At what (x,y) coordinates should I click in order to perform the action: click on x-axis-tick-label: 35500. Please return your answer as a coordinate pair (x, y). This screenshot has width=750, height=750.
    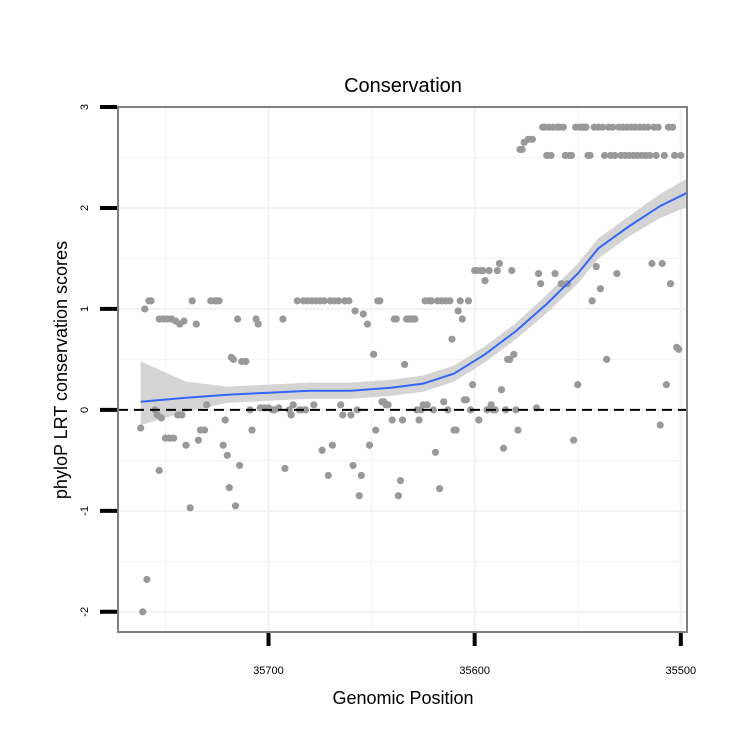
    Looking at the image, I should click on (681, 671).